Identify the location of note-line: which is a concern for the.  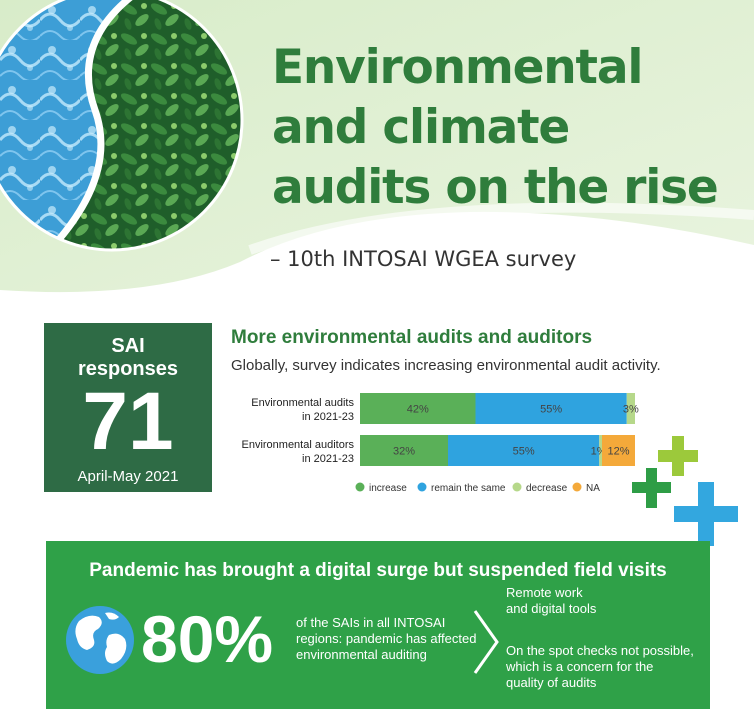
(580, 666).